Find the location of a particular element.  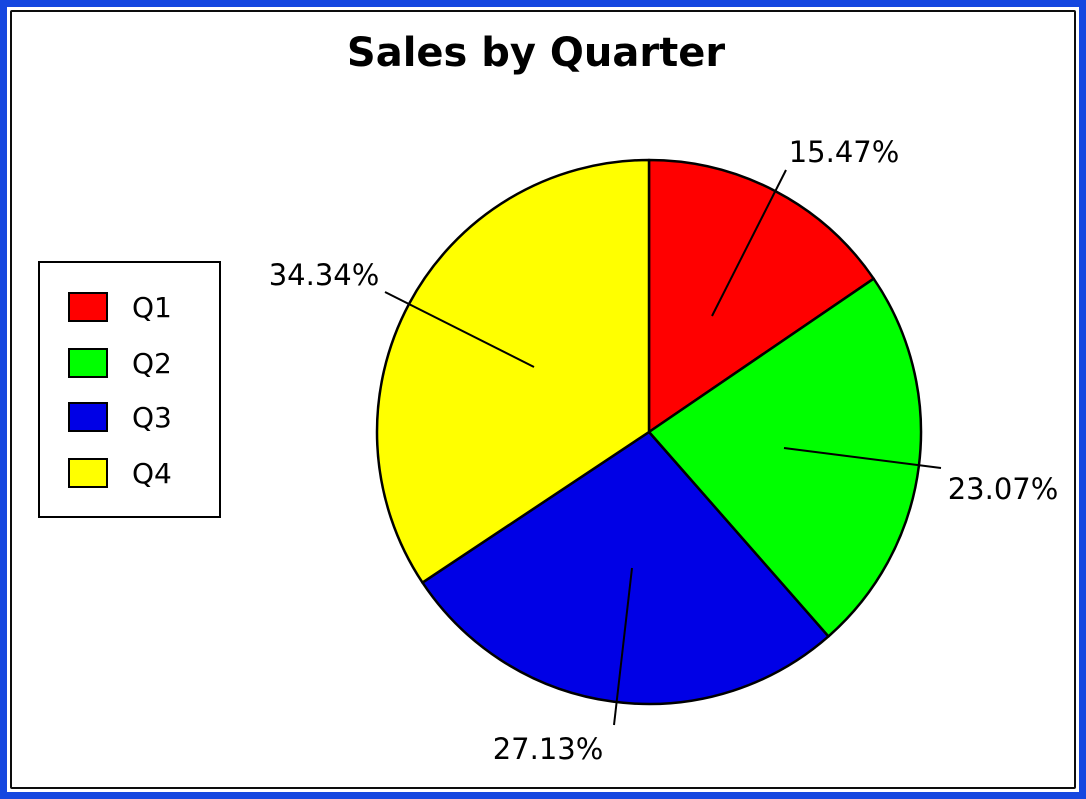

legend-swatch-q4 is located at coordinates (88, 473).